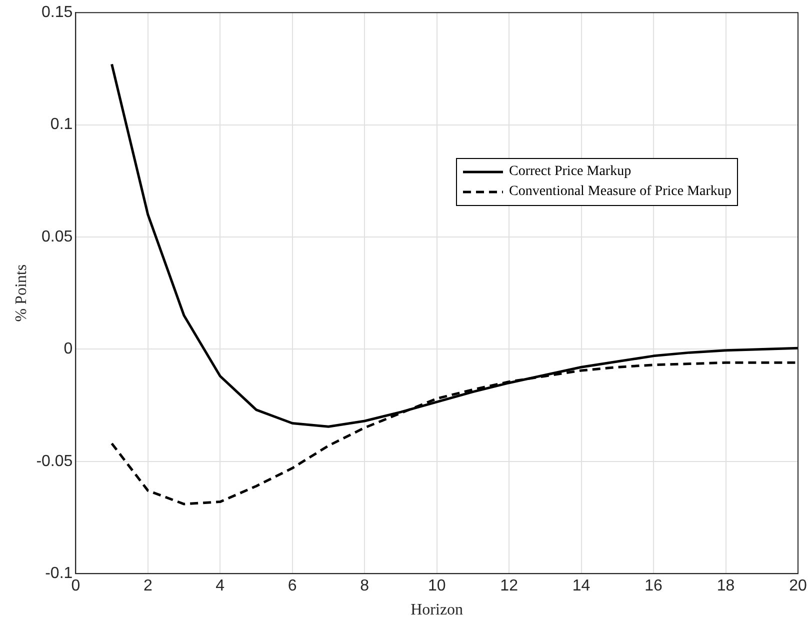  Describe the element at coordinates (57, 237) in the screenshot. I see `y-tick-label: 0.05` at that location.